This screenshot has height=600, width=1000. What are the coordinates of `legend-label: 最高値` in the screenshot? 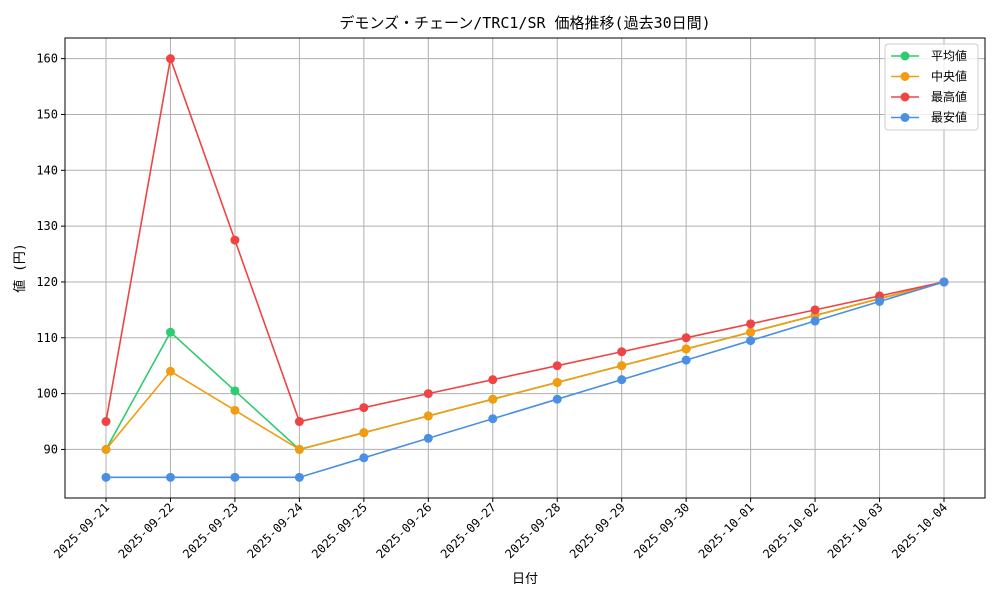 It's located at (949, 96).